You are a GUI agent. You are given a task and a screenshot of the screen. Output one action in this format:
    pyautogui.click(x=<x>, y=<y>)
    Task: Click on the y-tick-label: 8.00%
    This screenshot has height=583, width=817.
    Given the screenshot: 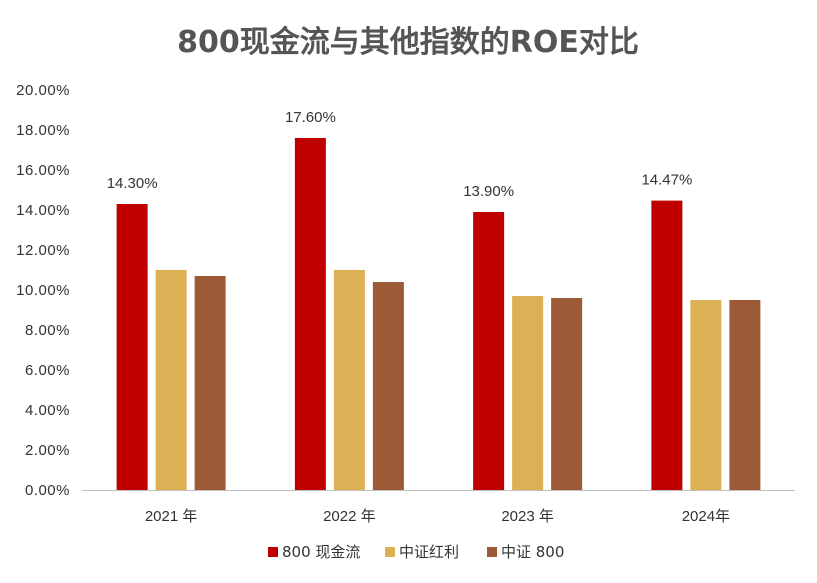 What is the action you would take?
    pyautogui.click(x=47, y=330)
    